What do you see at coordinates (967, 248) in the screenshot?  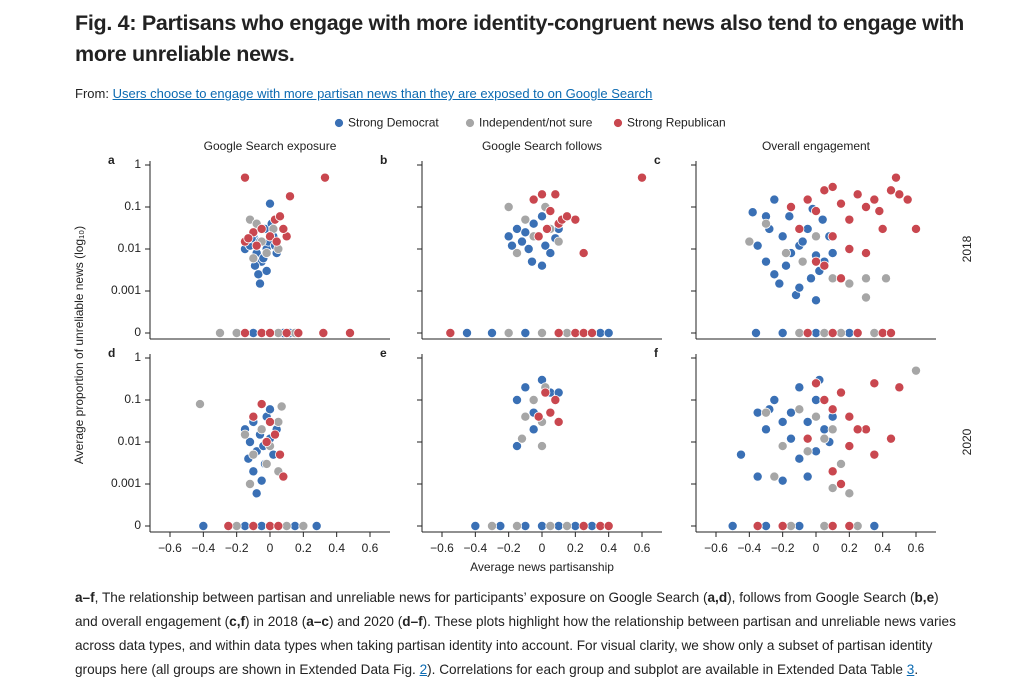 I see `row-label: 2018` at bounding box center [967, 248].